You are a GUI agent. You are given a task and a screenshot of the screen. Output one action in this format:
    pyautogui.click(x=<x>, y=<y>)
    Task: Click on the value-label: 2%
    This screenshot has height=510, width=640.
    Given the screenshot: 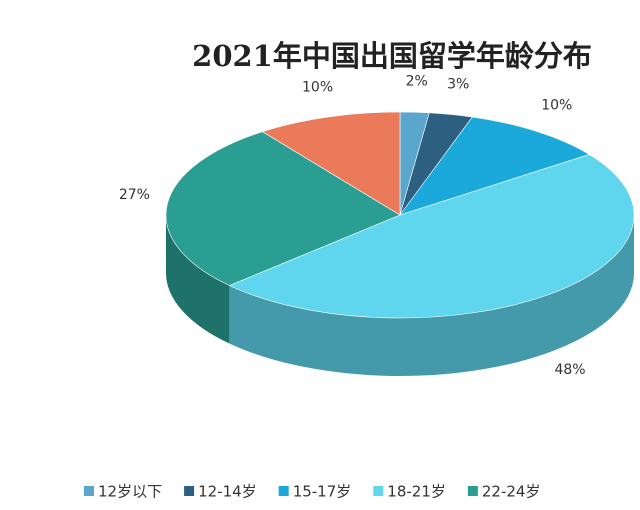 What is the action you would take?
    pyautogui.click(x=417, y=82)
    